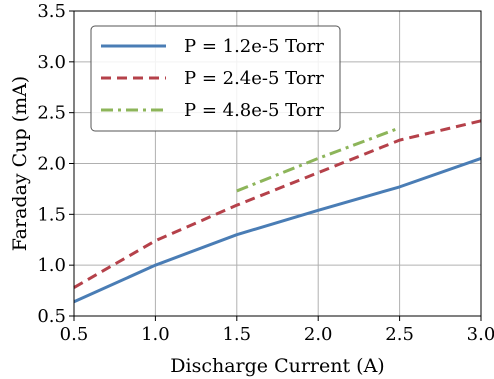  Describe the element at coordinates (74, 334) in the screenshot. I see `x-tick-label: 0.5` at that location.